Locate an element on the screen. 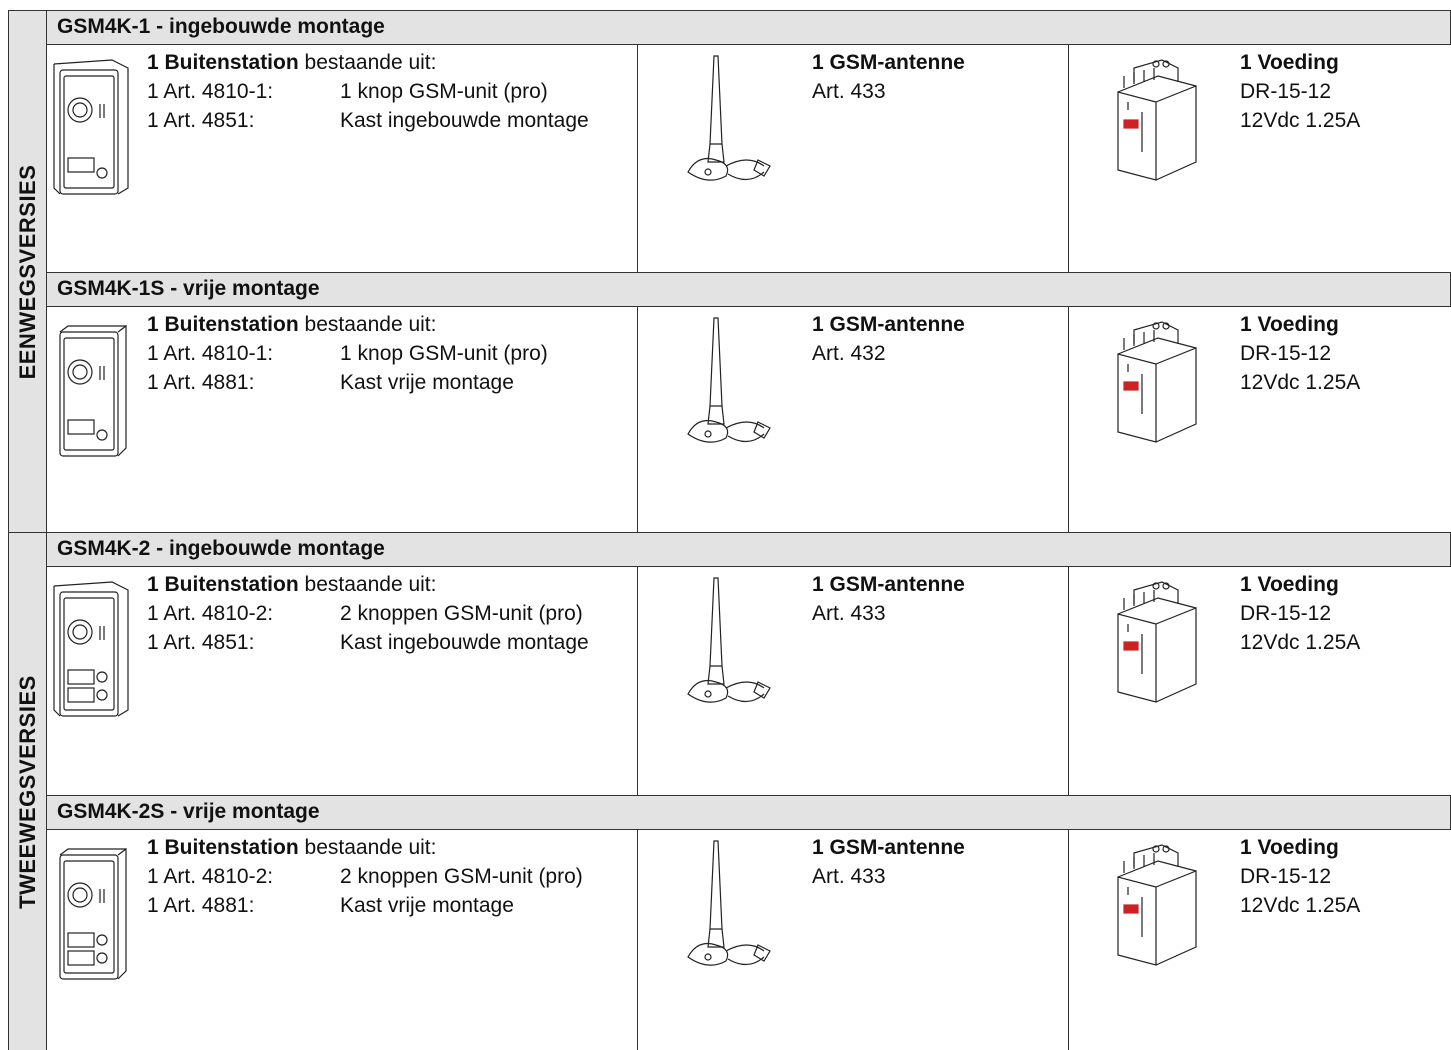 The height and width of the screenshot is (1050, 1451). group-label: TWEEWEGSVERSIES is located at coordinates (27, 791).